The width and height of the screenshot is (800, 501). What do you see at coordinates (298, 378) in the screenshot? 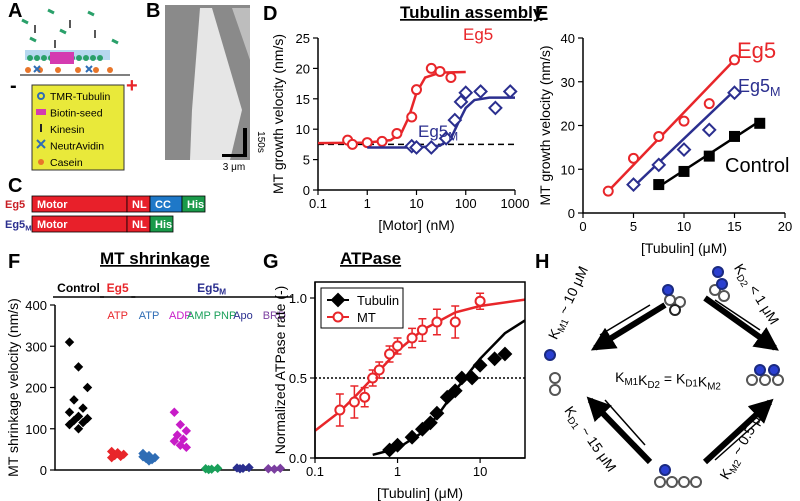
I see `y-tick-label: 0.5` at bounding box center [298, 378].